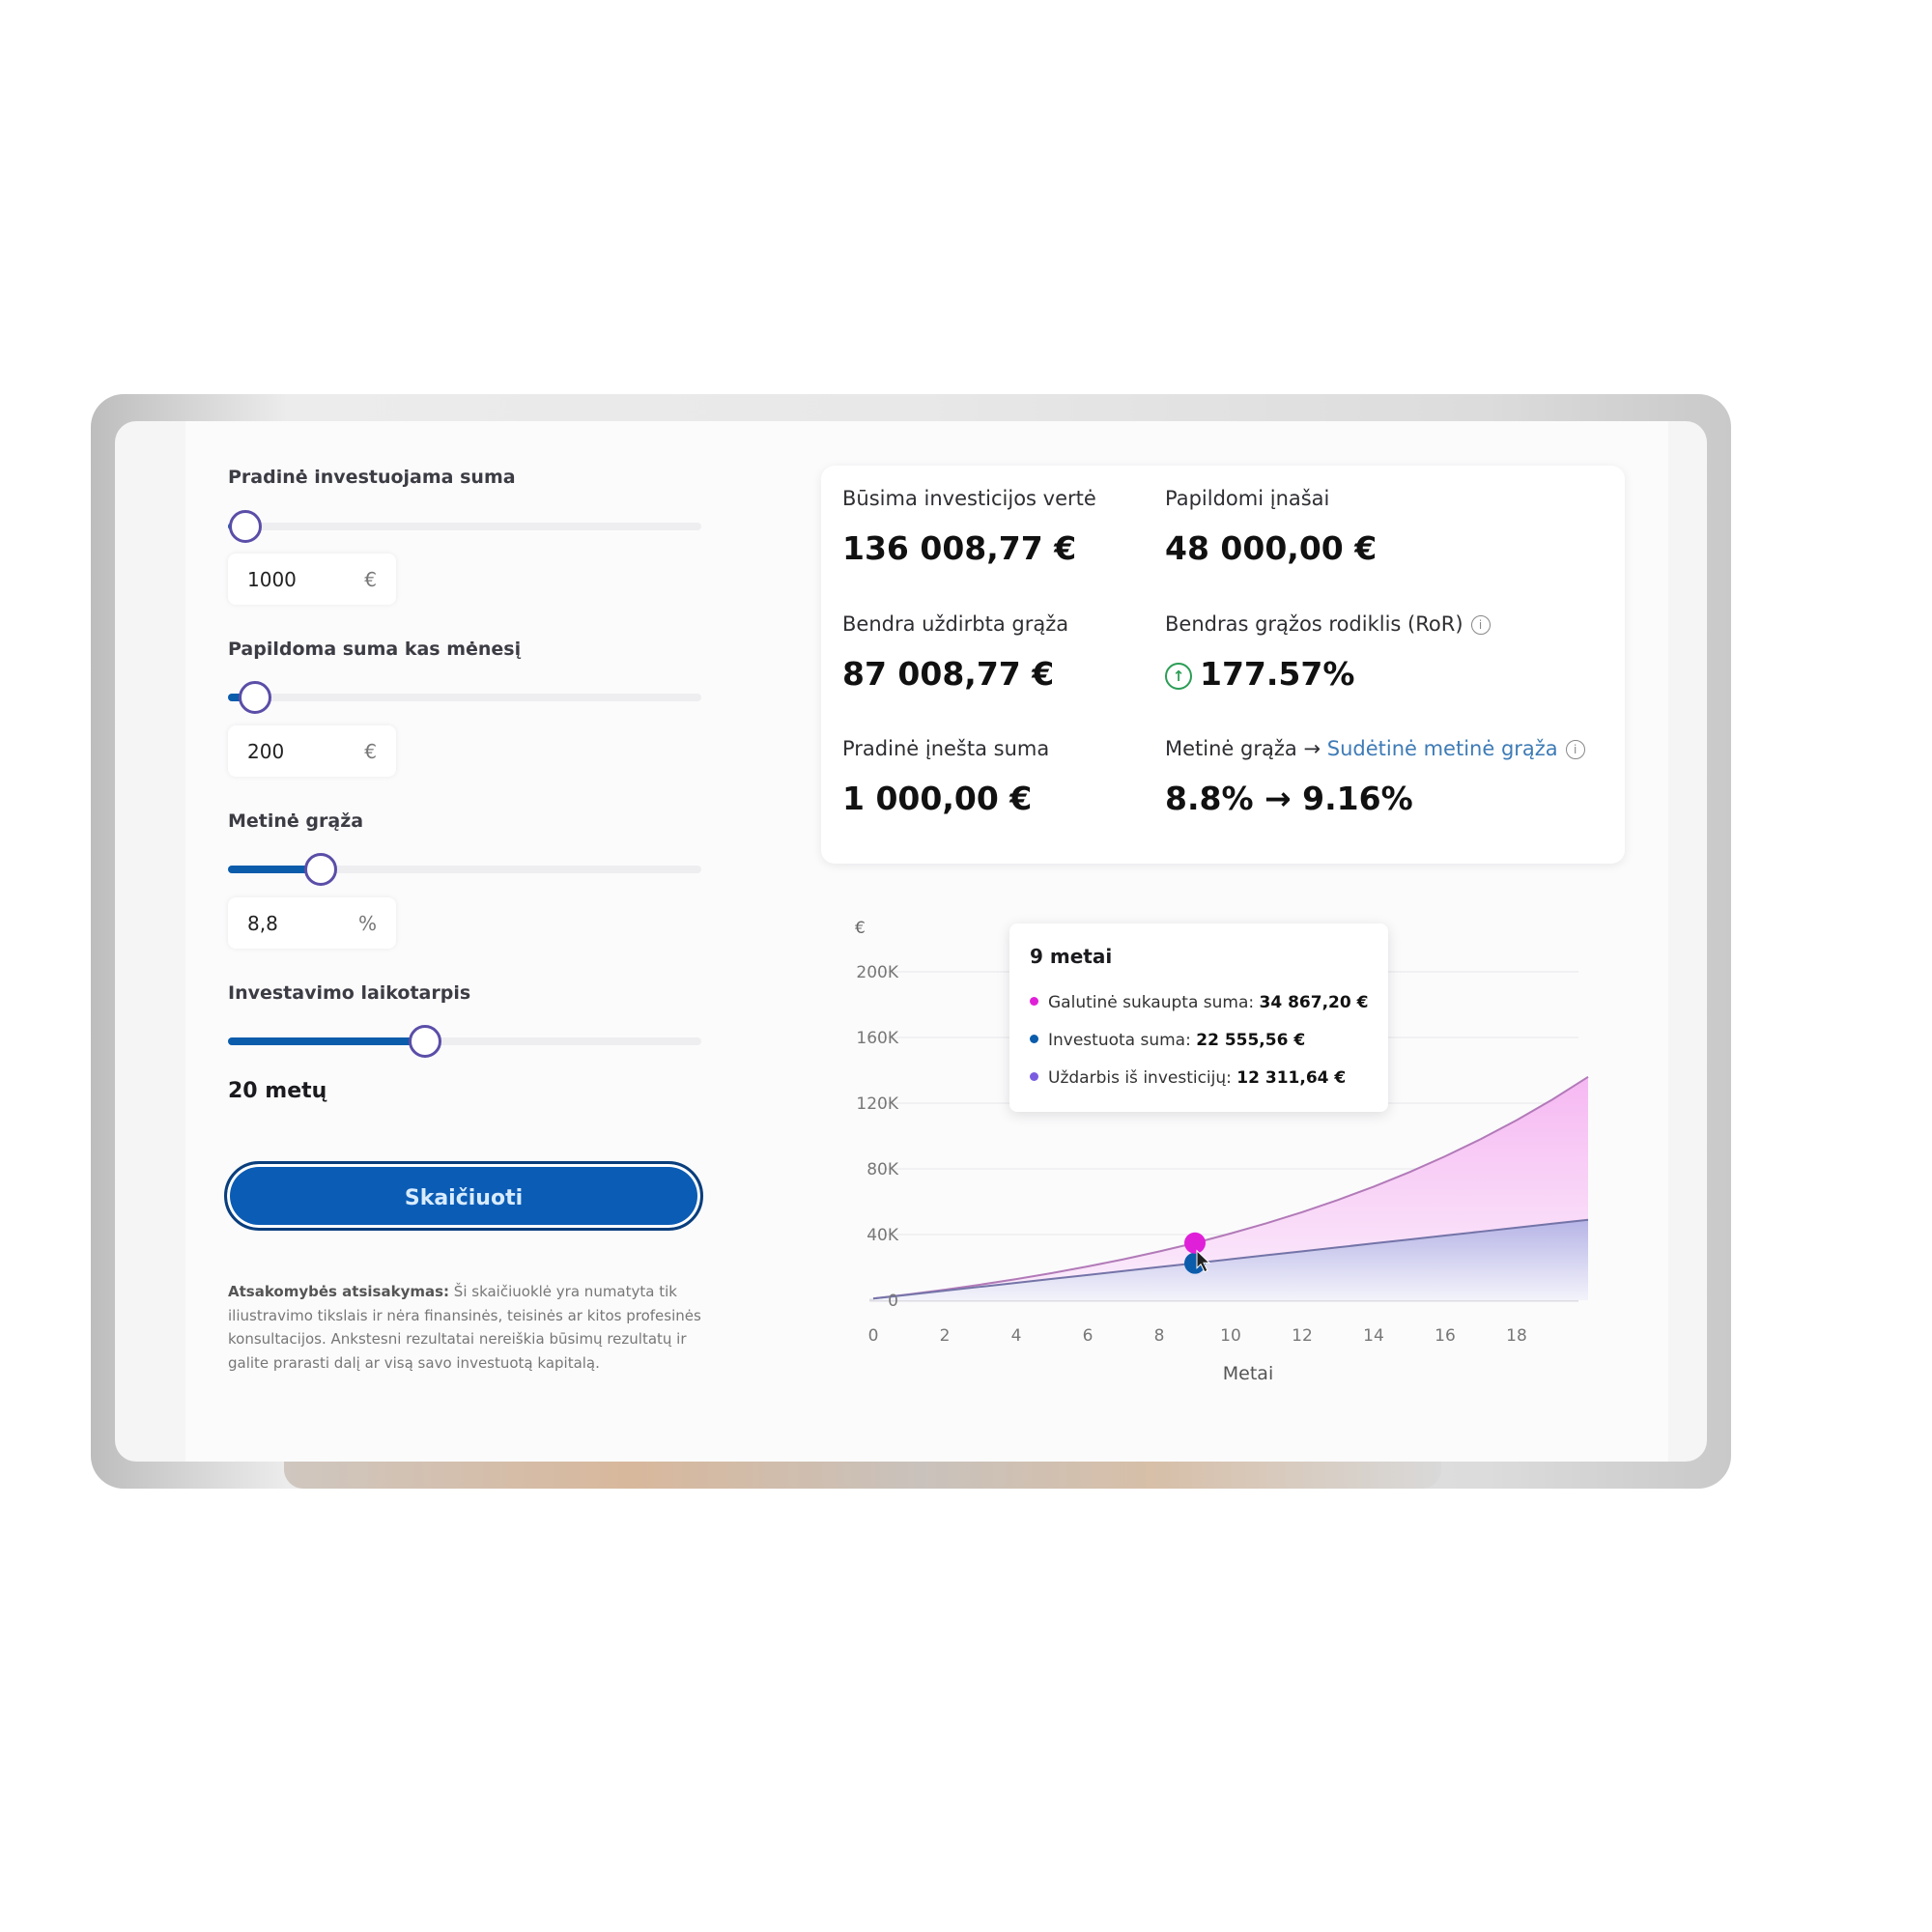 The height and width of the screenshot is (1932, 1932). I want to click on initial-amount-label: Pradinė investuojama suma, so click(372, 477).